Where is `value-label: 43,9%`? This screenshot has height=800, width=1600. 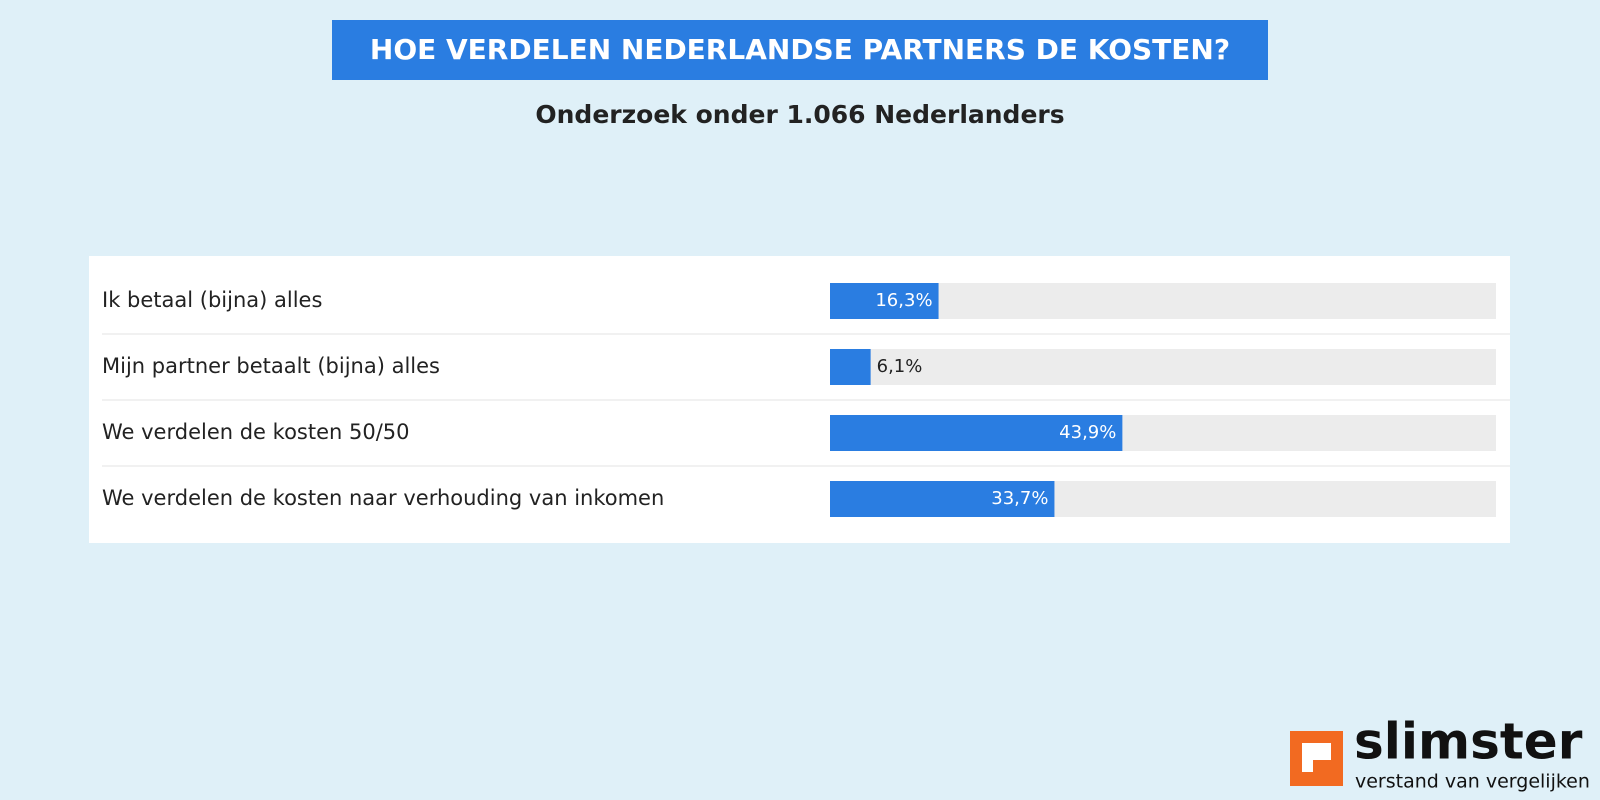
value-label: 43,9% is located at coordinates (1087, 432).